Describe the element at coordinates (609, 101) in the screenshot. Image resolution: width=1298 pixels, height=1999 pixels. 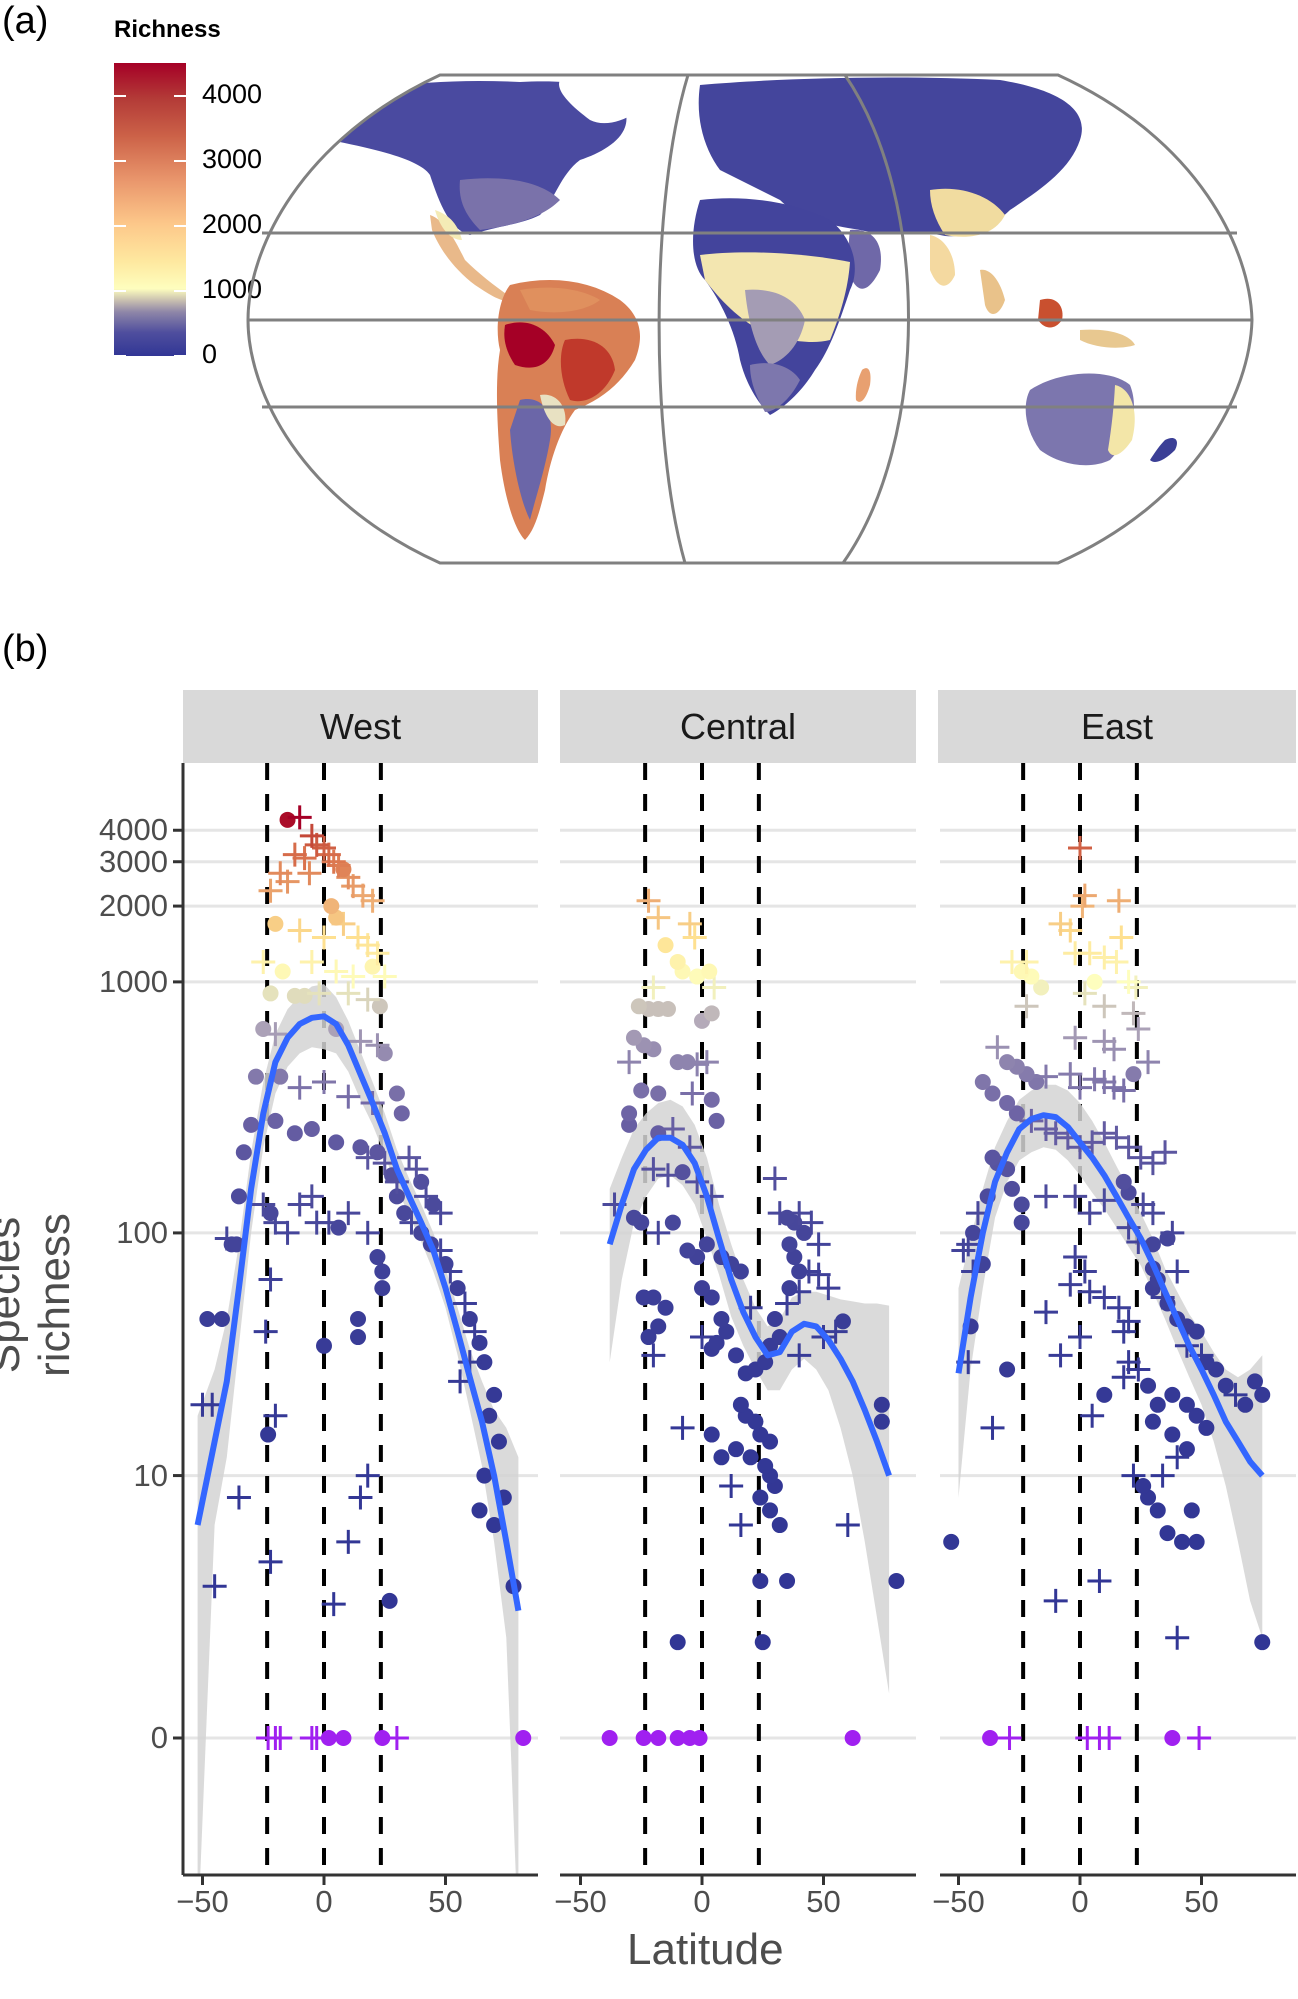
I see `region-greenland` at that location.